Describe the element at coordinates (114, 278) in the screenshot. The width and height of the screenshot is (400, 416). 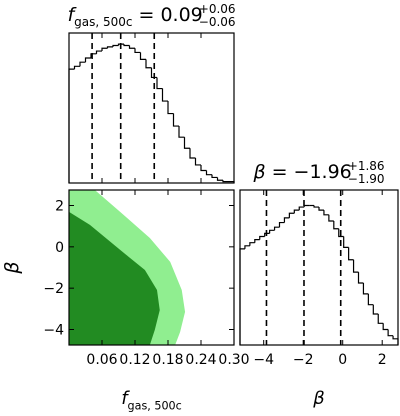
I see `contour-region` at that location.